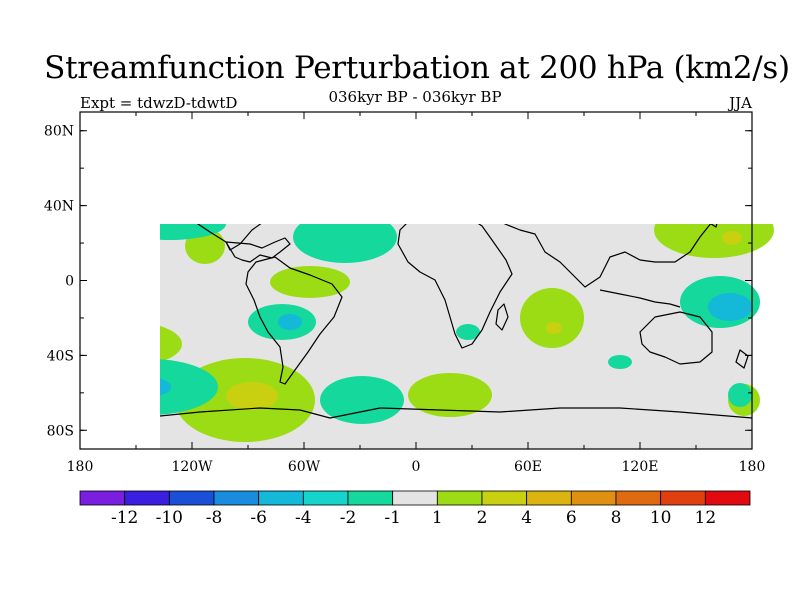  Describe the element at coordinates (676, 338) in the screenshot. I see `coastline-australia` at that location.